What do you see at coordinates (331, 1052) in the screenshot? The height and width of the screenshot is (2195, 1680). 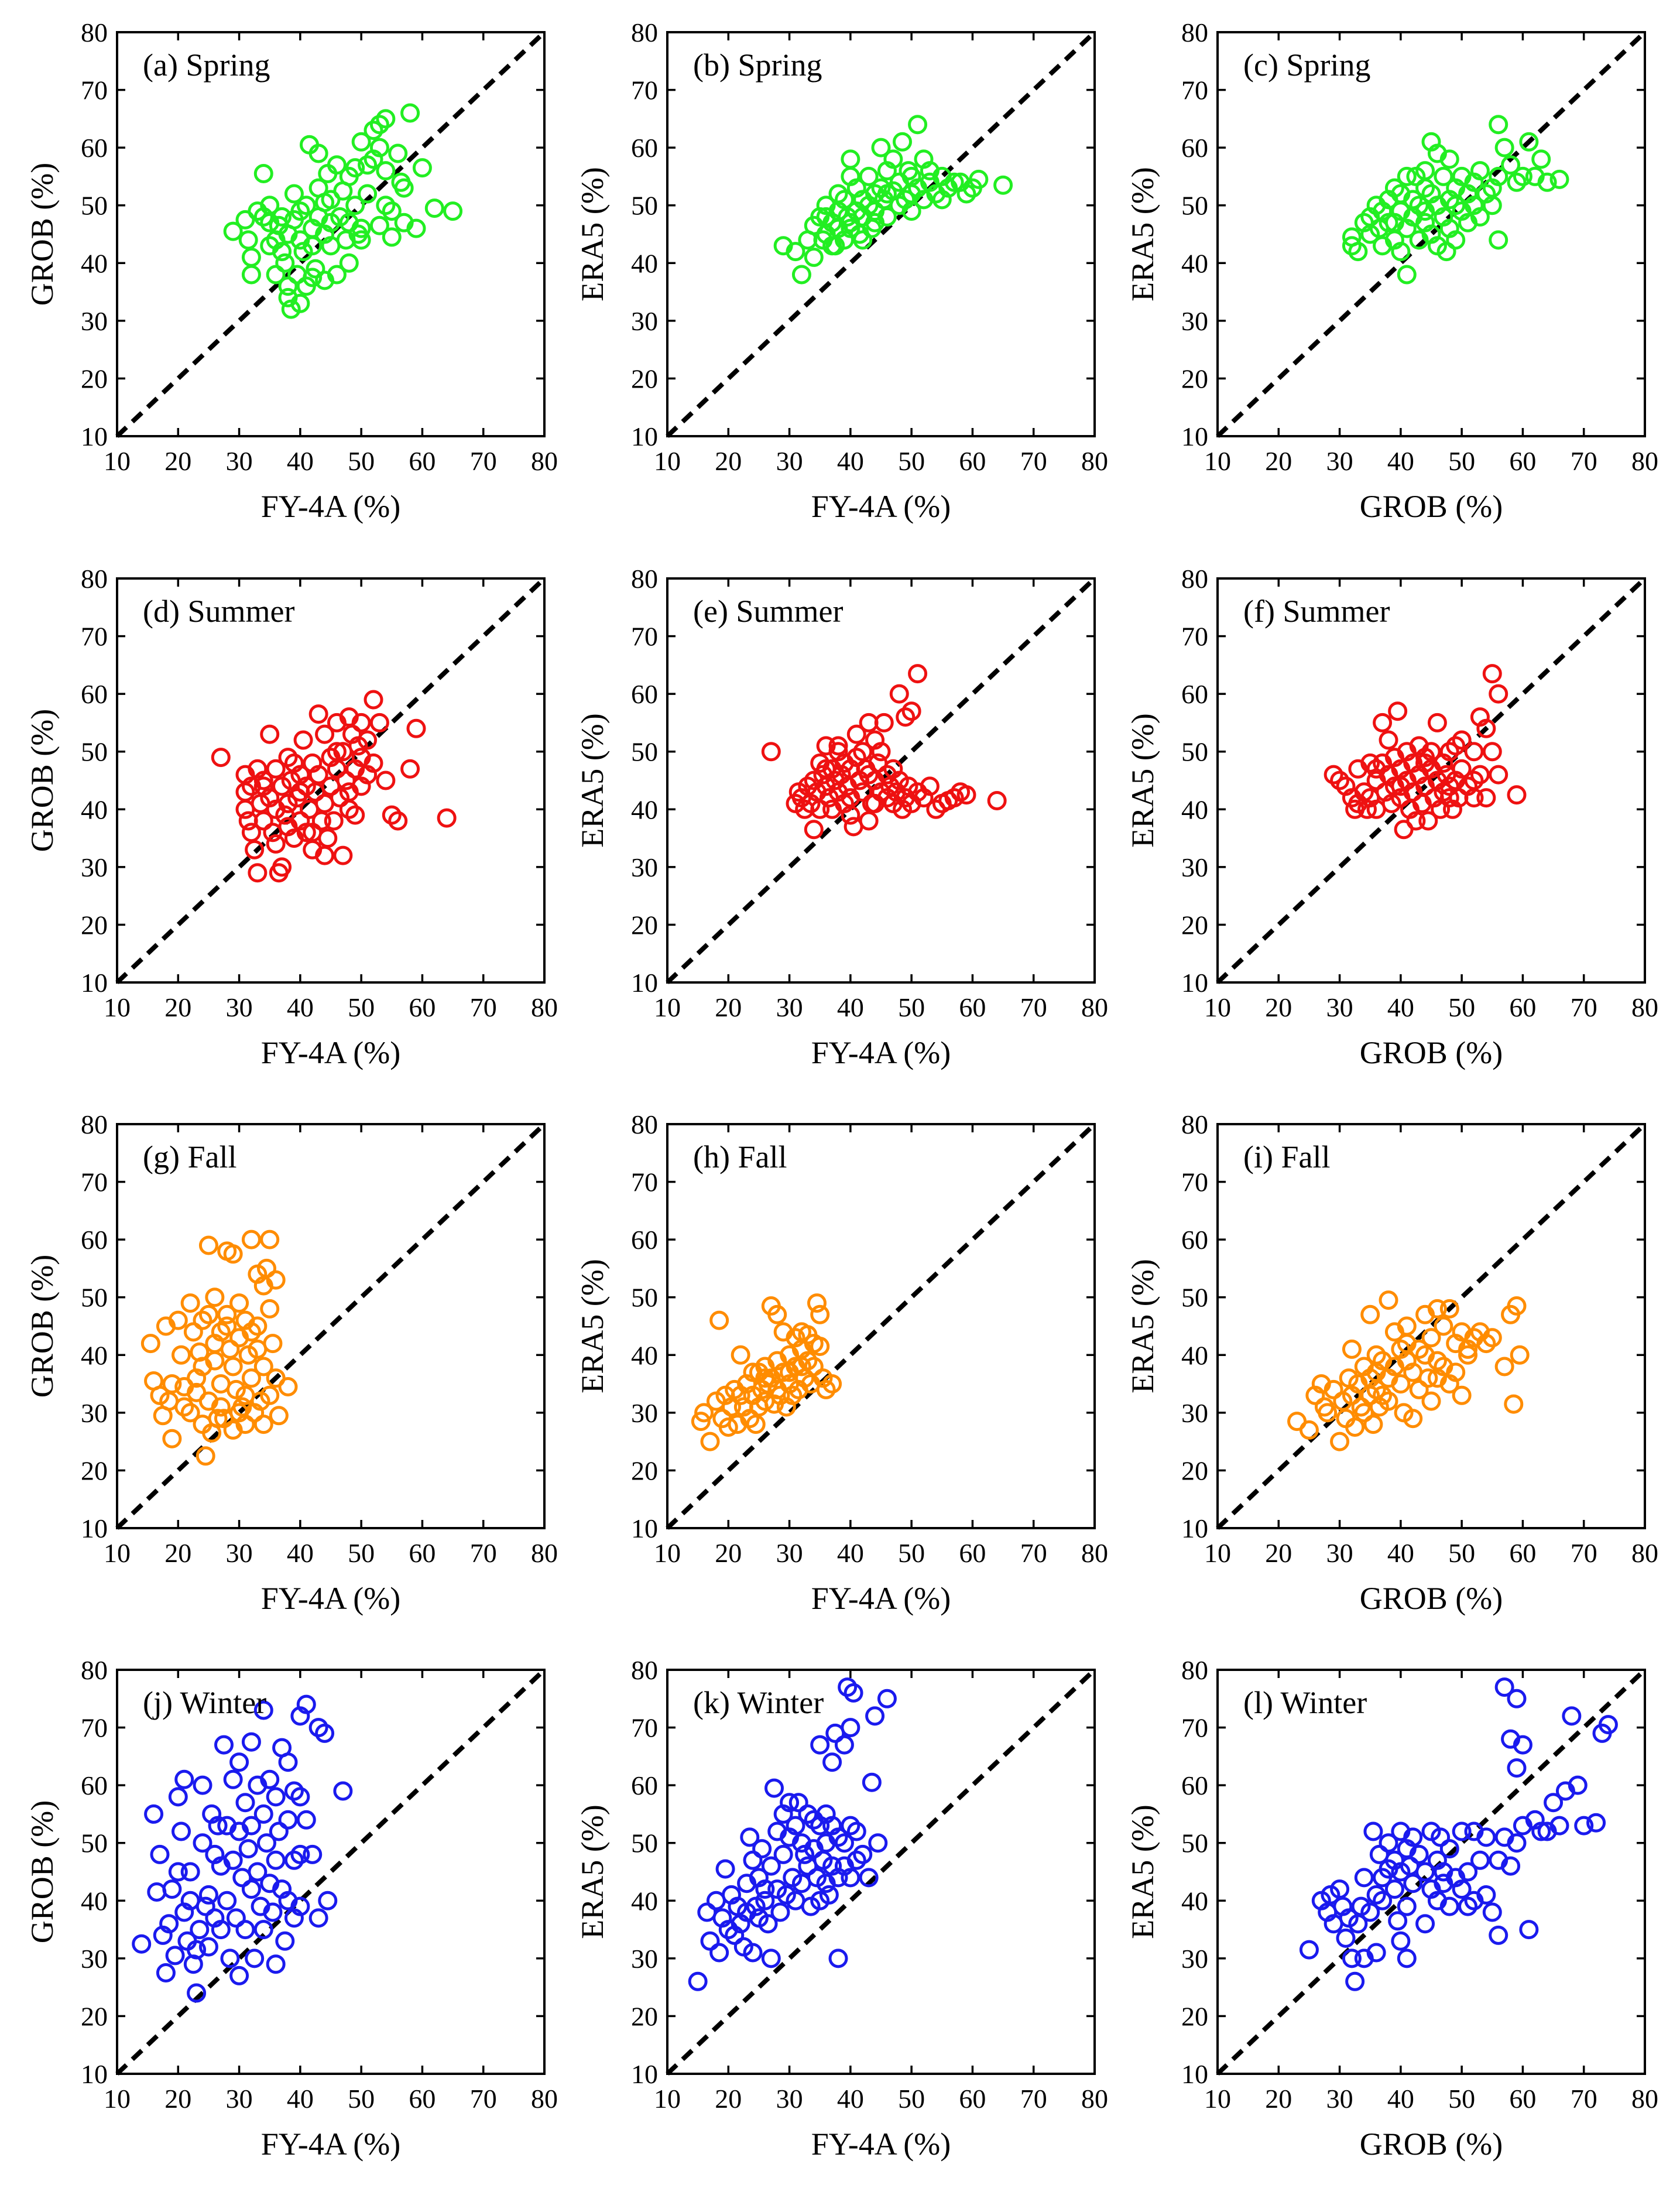 I see `panel-3-x-axis-label: FY-4A (%)` at bounding box center [331, 1052].